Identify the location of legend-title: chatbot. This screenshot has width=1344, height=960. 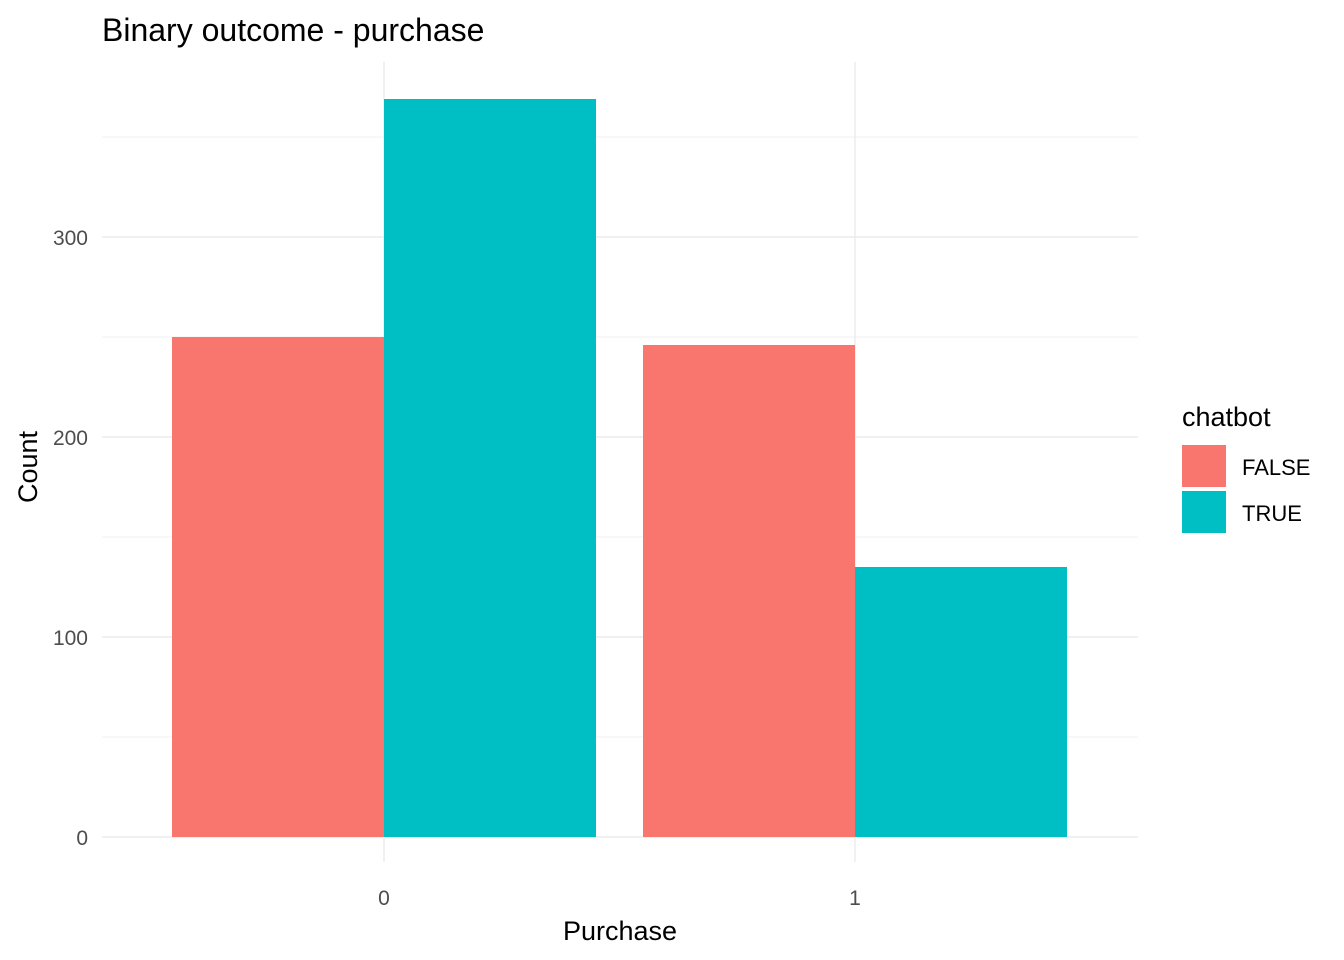
(1226, 417).